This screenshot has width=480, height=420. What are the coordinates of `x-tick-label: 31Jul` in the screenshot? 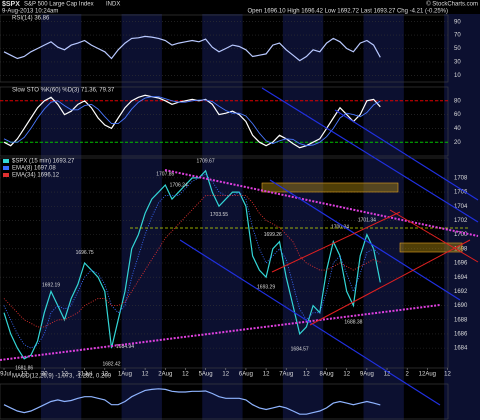 It's located at (84, 375).